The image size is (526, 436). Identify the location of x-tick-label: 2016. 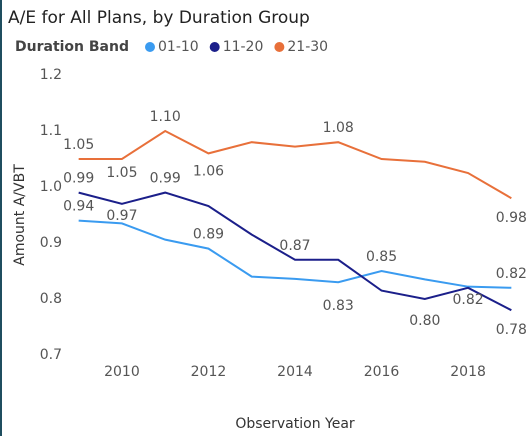
(382, 372).